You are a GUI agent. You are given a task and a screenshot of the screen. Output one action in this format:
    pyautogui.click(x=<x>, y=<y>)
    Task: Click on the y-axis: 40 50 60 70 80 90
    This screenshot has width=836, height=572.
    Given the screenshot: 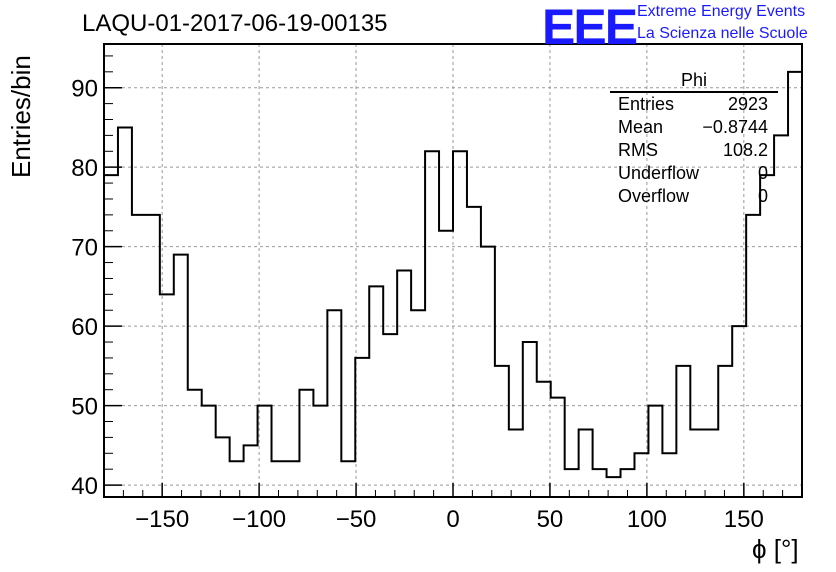 What is the action you would take?
    pyautogui.click(x=96, y=277)
    